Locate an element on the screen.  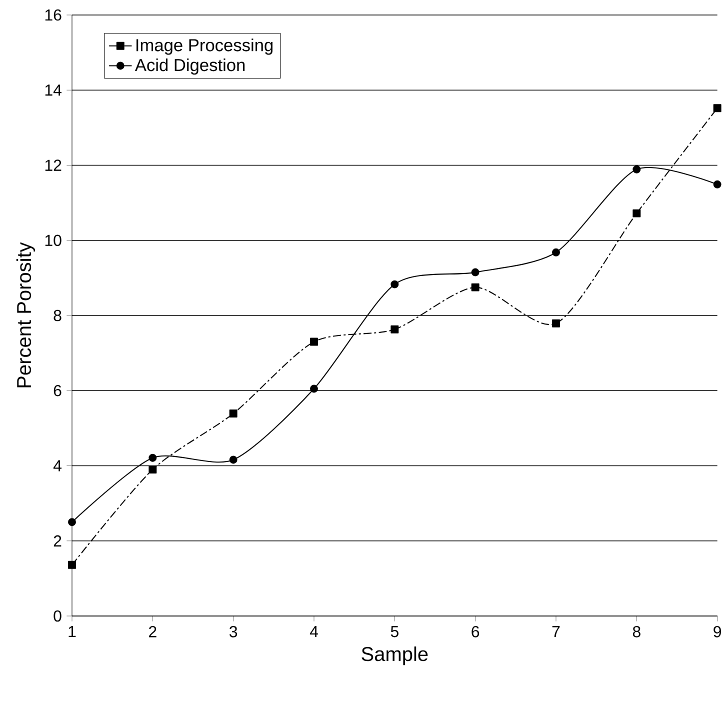
y-tick-label: 8 is located at coordinates (58, 316).